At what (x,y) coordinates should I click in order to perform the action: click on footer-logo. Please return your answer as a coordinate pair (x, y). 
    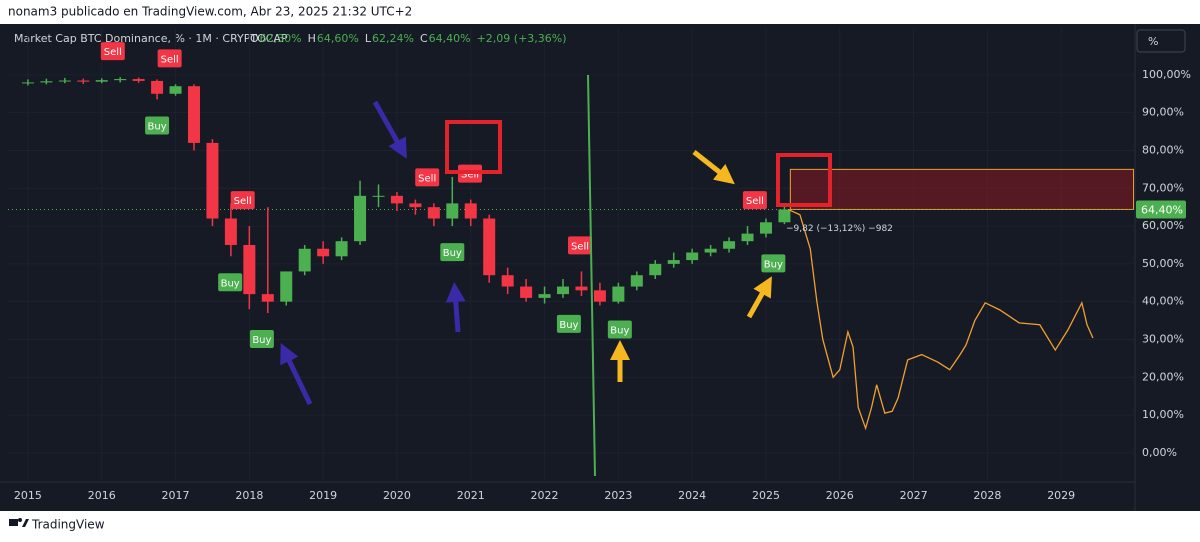
    Looking at the image, I should click on (19, 522).